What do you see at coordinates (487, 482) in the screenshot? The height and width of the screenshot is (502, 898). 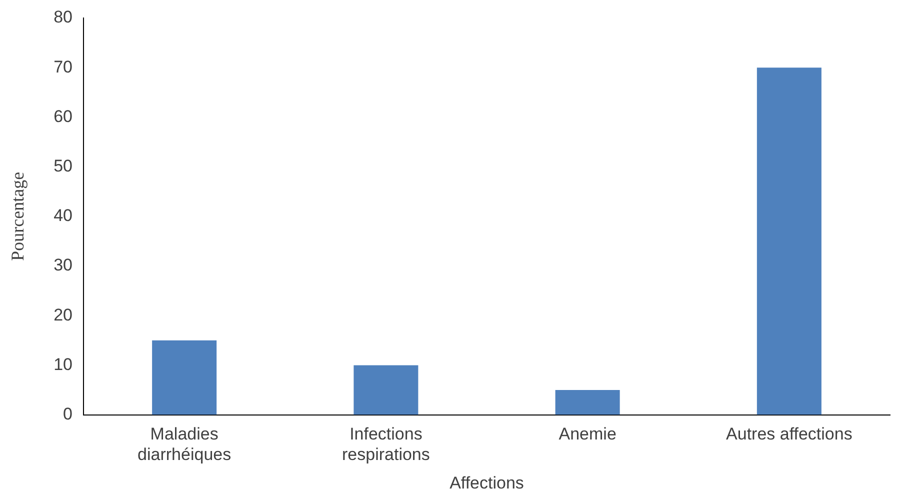 I see `x-axis-title: Affections` at bounding box center [487, 482].